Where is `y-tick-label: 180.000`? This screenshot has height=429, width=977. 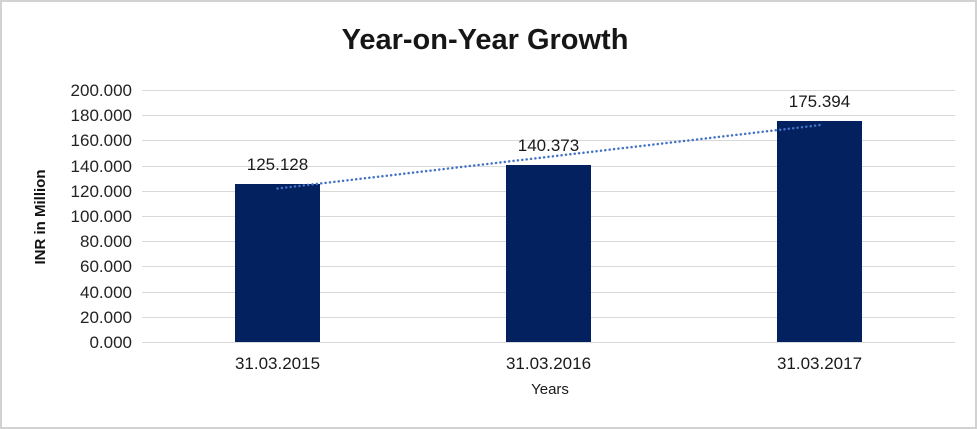 y-tick-label: 180.000 is located at coordinates (101, 116).